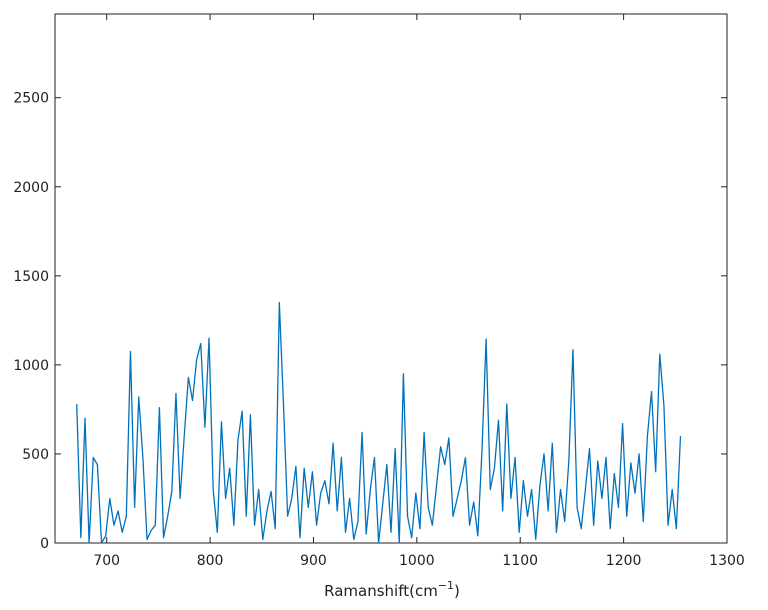  I want to click on x-tick-label: 1000, so click(417, 561).